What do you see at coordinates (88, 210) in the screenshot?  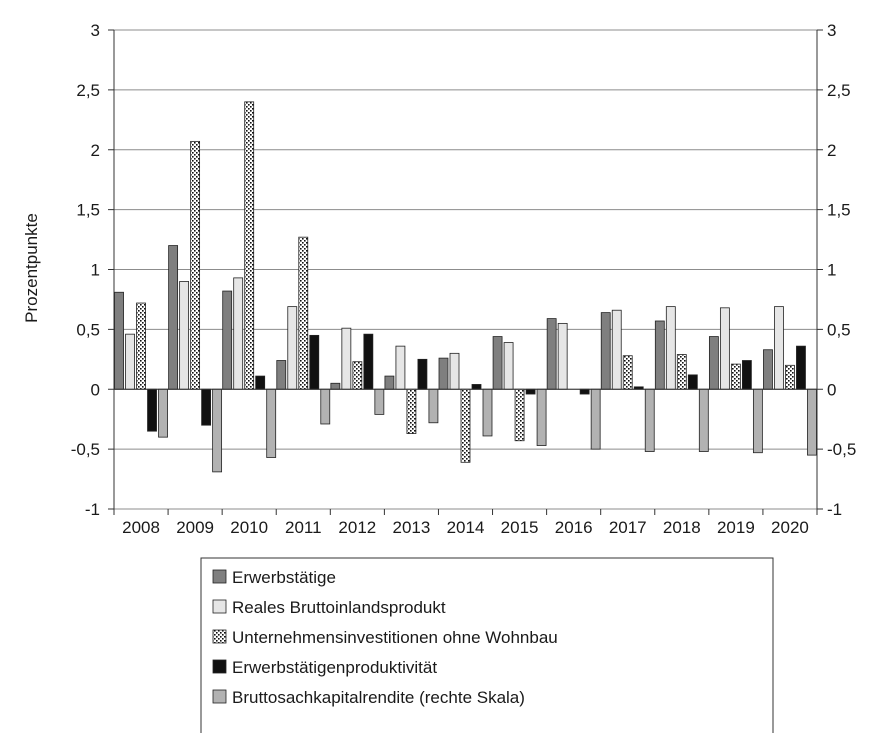 I see `y-tick-left: 1,5` at bounding box center [88, 210].